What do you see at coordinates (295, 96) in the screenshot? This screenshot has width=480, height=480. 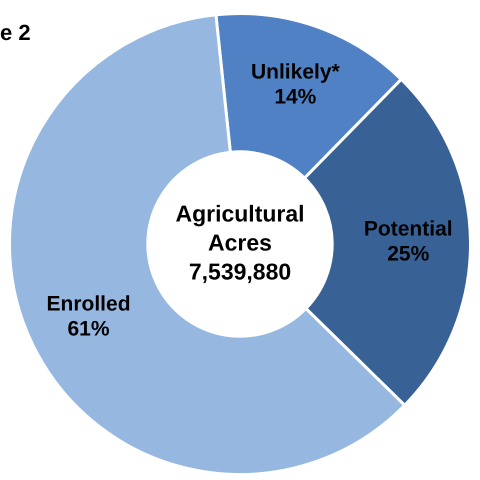 I see `data-label: 14%` at bounding box center [295, 96].